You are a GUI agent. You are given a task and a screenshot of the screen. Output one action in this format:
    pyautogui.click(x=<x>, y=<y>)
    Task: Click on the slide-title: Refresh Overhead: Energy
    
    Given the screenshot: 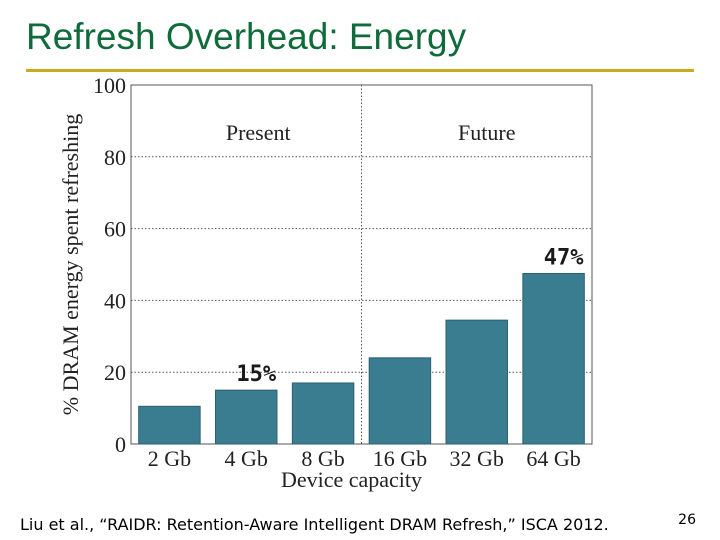 What is the action you would take?
    pyautogui.click(x=246, y=36)
    